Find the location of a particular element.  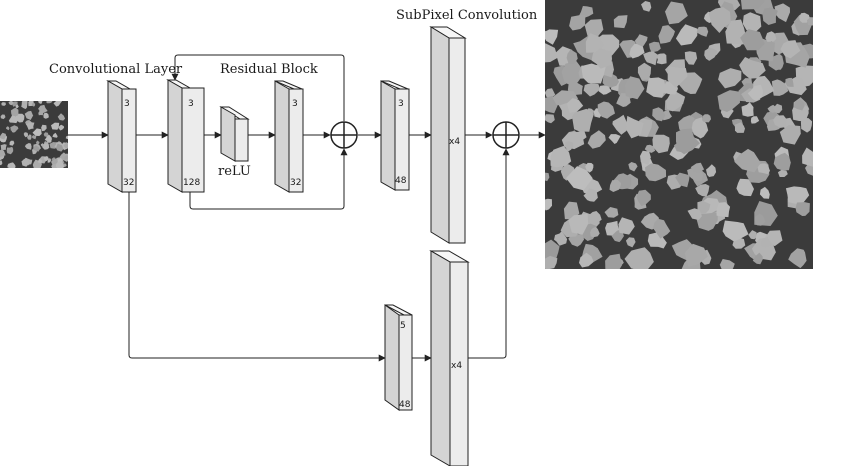

residual-loop-top is located at coordinates (258, 87).